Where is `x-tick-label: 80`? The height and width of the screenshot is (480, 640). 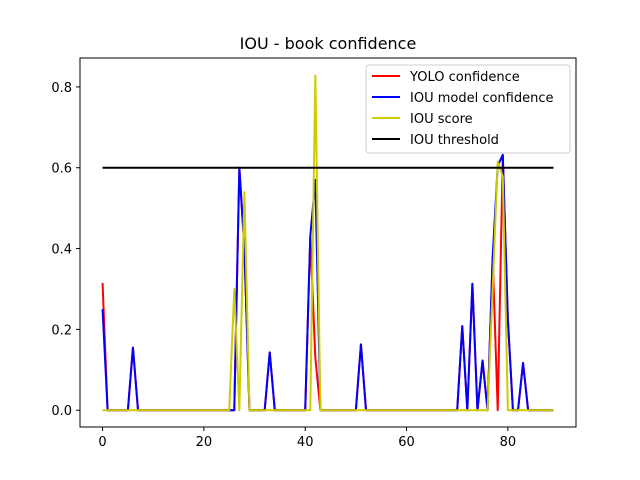
x-tick-label: 80 is located at coordinates (508, 442).